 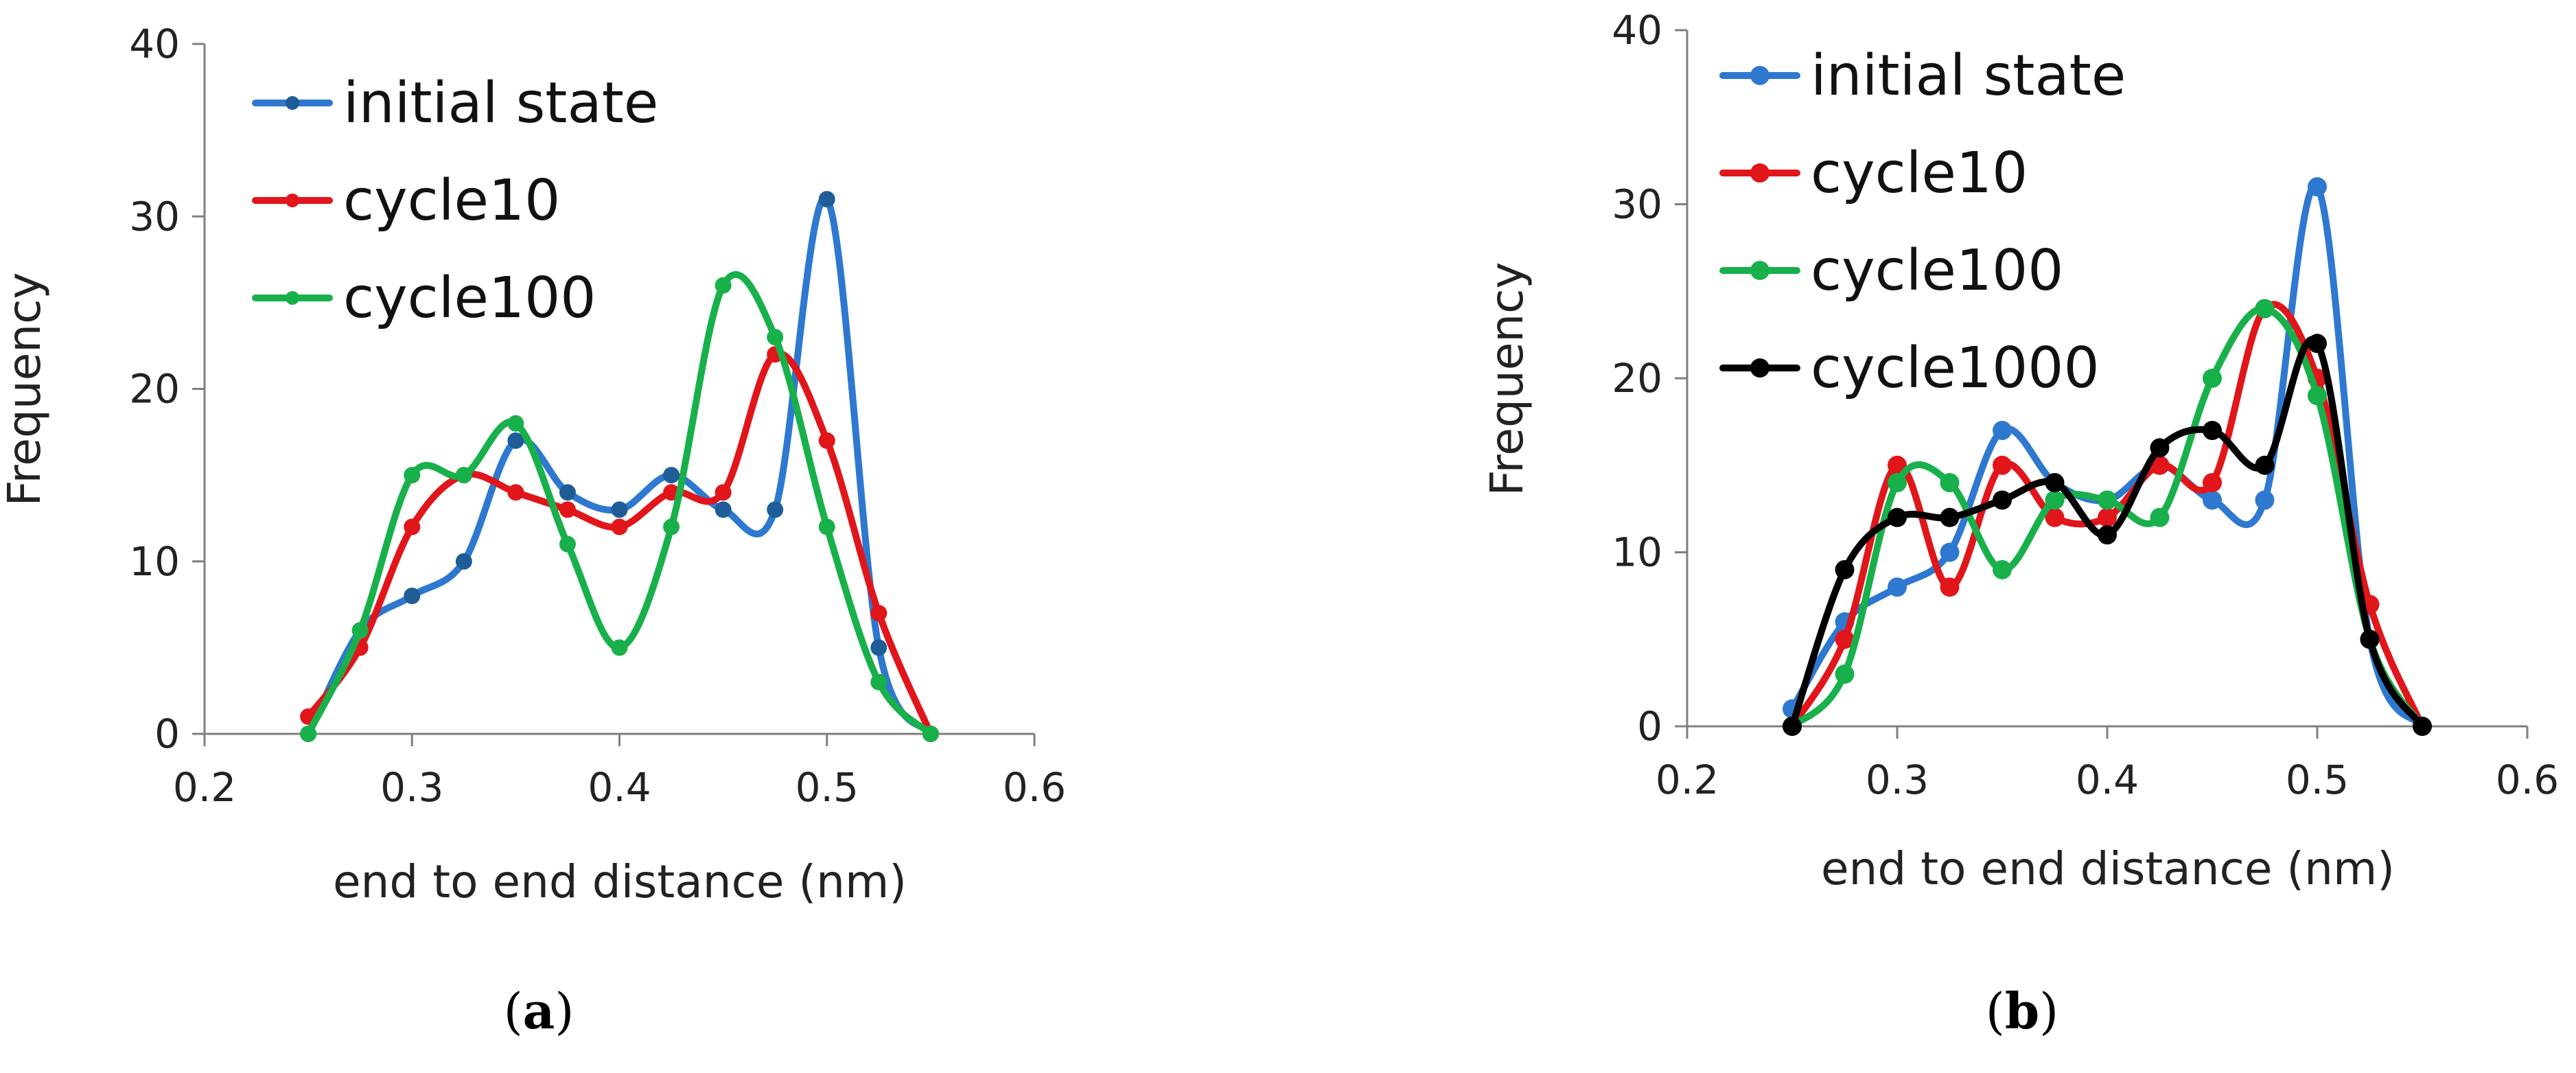 What do you see at coordinates (2022, 1011) in the screenshot?
I see `panel-b-label: (b)` at bounding box center [2022, 1011].